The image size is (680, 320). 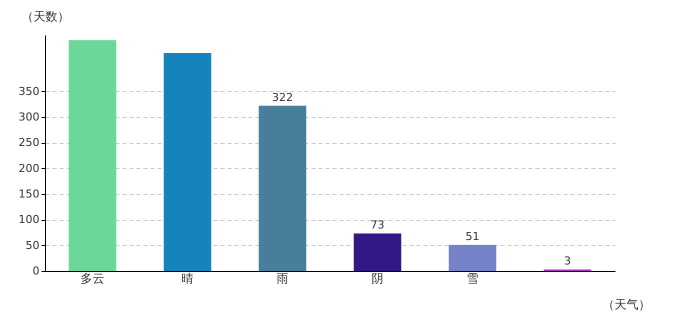 What do you see at coordinates (92, 279) in the screenshot?
I see `x-tick-label: 多云` at bounding box center [92, 279].